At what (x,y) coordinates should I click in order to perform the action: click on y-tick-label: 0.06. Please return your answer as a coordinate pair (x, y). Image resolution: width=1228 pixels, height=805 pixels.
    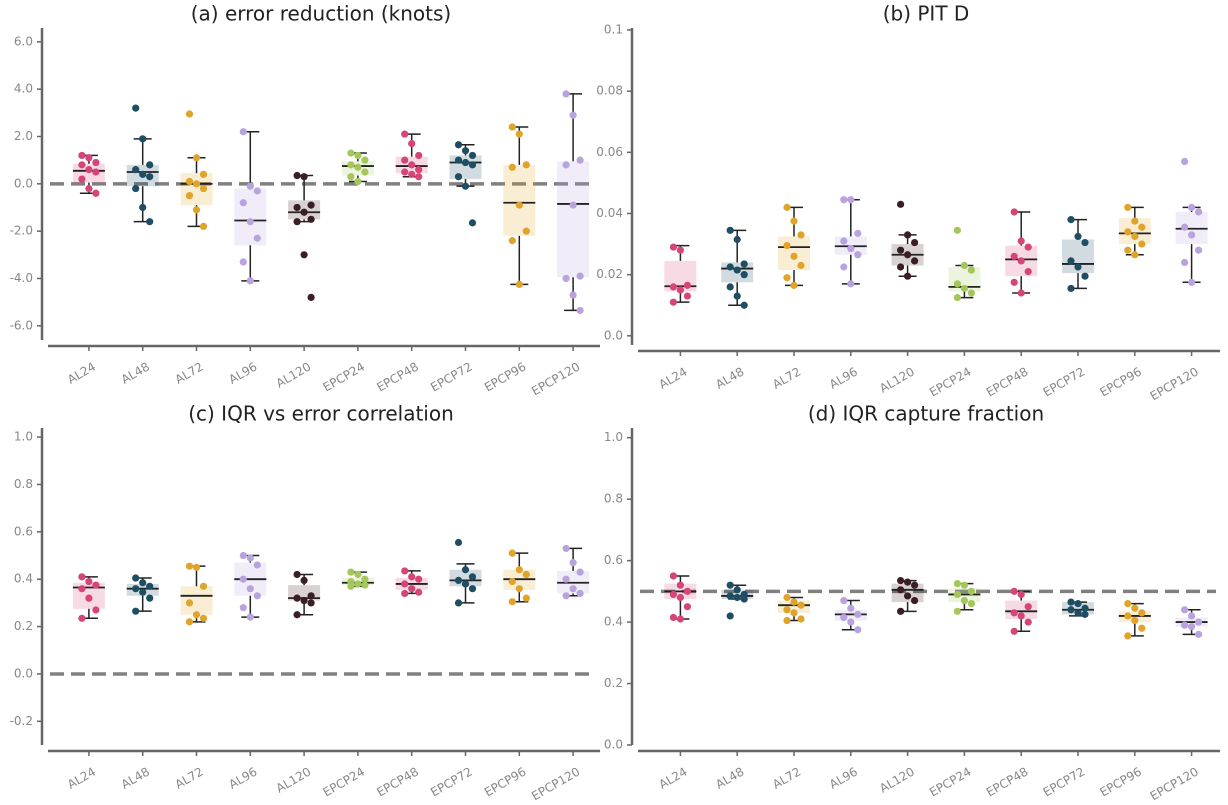
    Looking at the image, I should click on (609, 152).